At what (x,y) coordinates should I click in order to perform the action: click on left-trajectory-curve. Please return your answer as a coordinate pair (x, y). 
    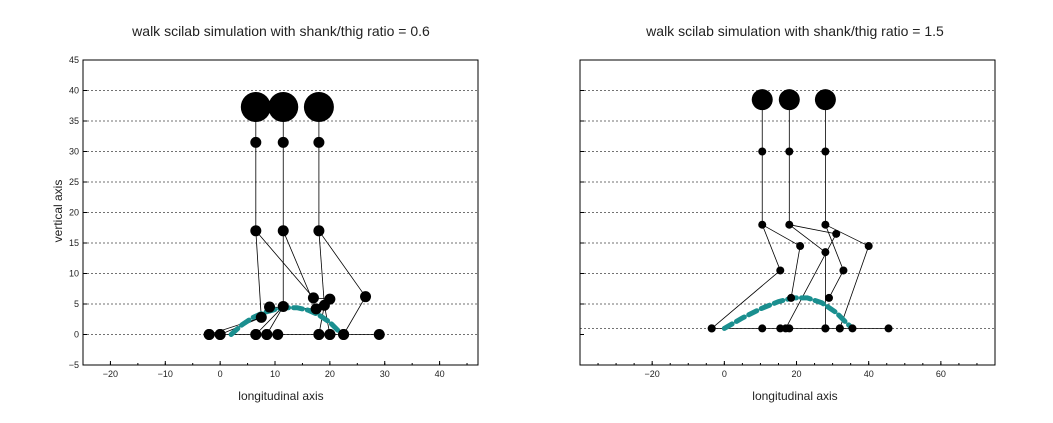
    Looking at the image, I should click on (286, 321).